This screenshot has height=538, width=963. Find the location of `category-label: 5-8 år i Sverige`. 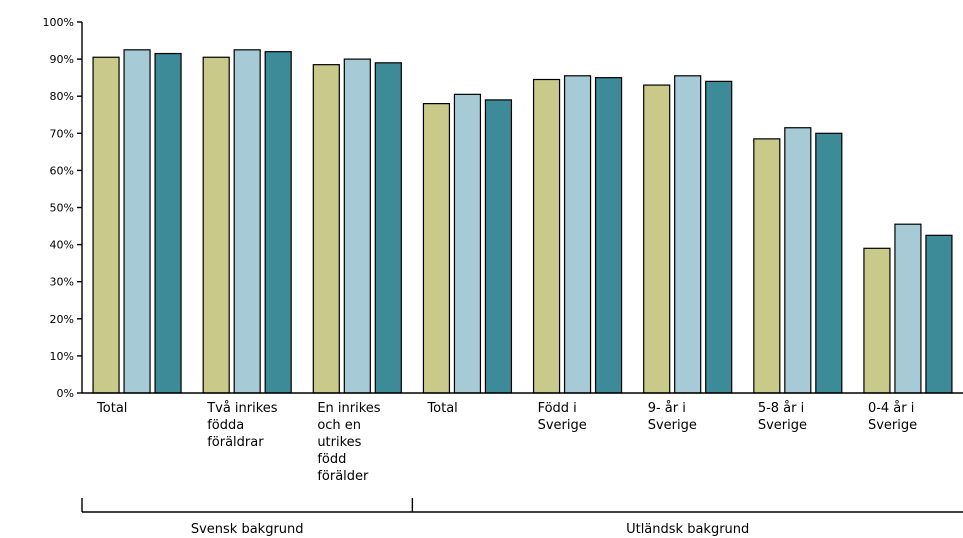

category-label: 5-8 år i Sverige is located at coordinates (782, 417).